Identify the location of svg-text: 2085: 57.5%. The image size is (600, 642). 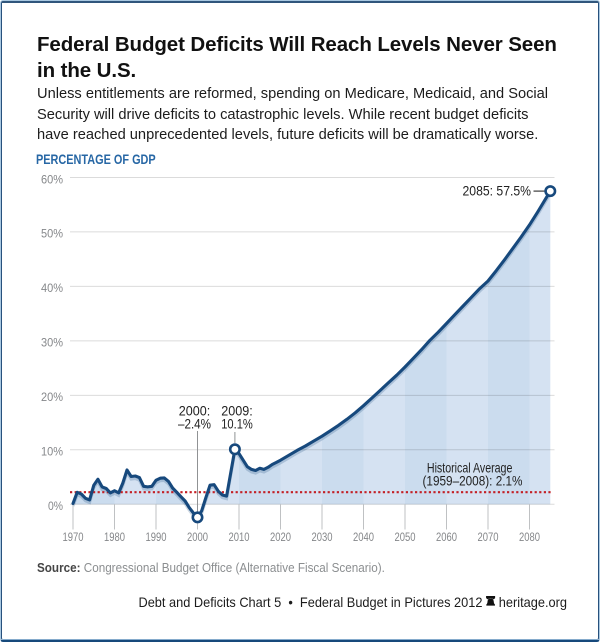
(497, 191).